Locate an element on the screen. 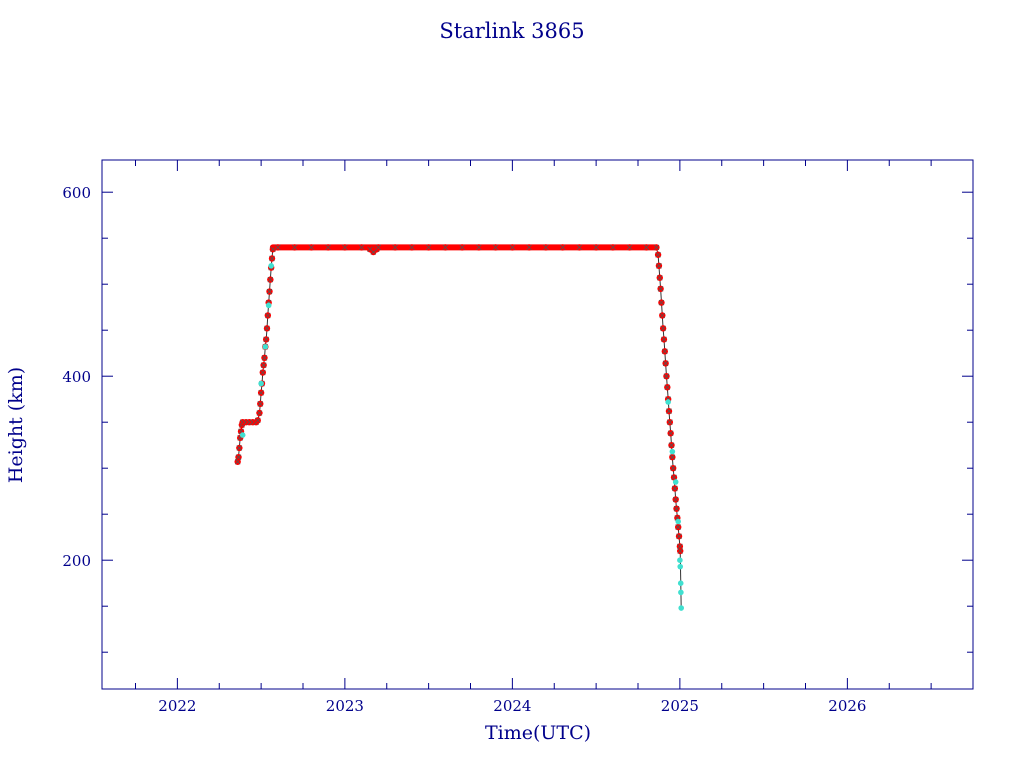  chart-title: Starlink 3865 is located at coordinates (511, 31).